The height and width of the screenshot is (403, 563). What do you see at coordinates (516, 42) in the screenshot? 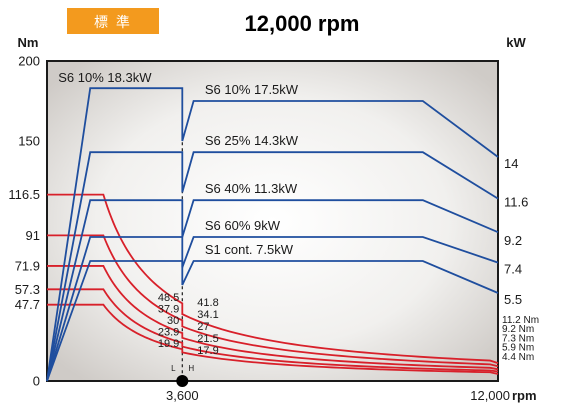
I see `right-axis-unit: kW` at bounding box center [516, 42].